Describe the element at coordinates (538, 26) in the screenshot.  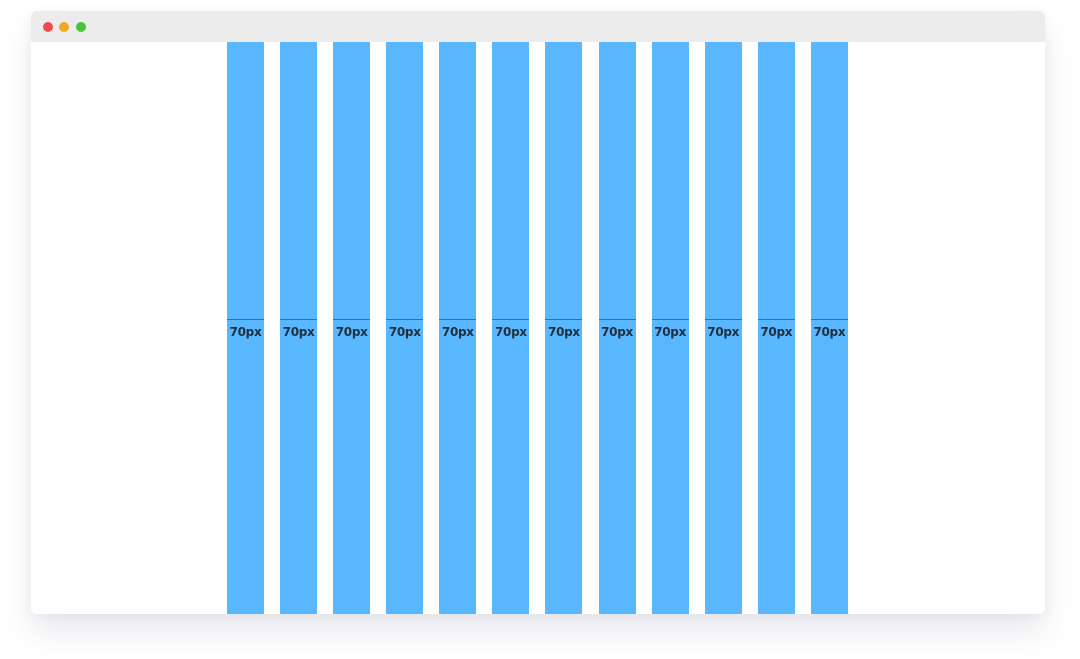
I see `title-bar` at that location.